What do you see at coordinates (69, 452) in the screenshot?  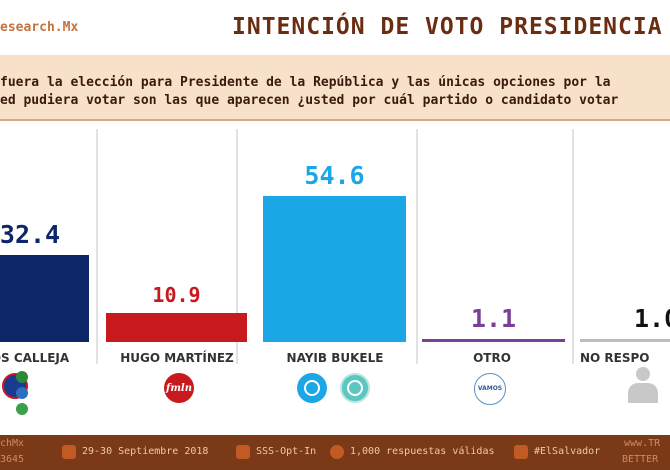 I see `calendar-icon` at bounding box center [69, 452].